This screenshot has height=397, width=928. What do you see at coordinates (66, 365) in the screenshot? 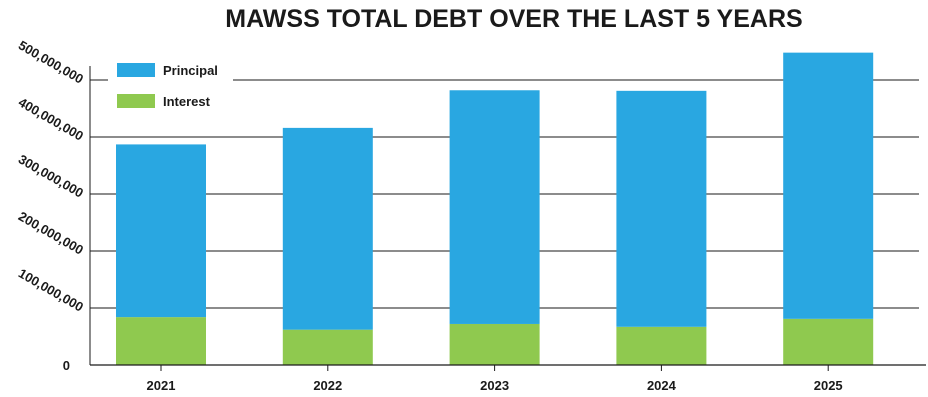
I see `y-tick-label: 0` at bounding box center [66, 365].